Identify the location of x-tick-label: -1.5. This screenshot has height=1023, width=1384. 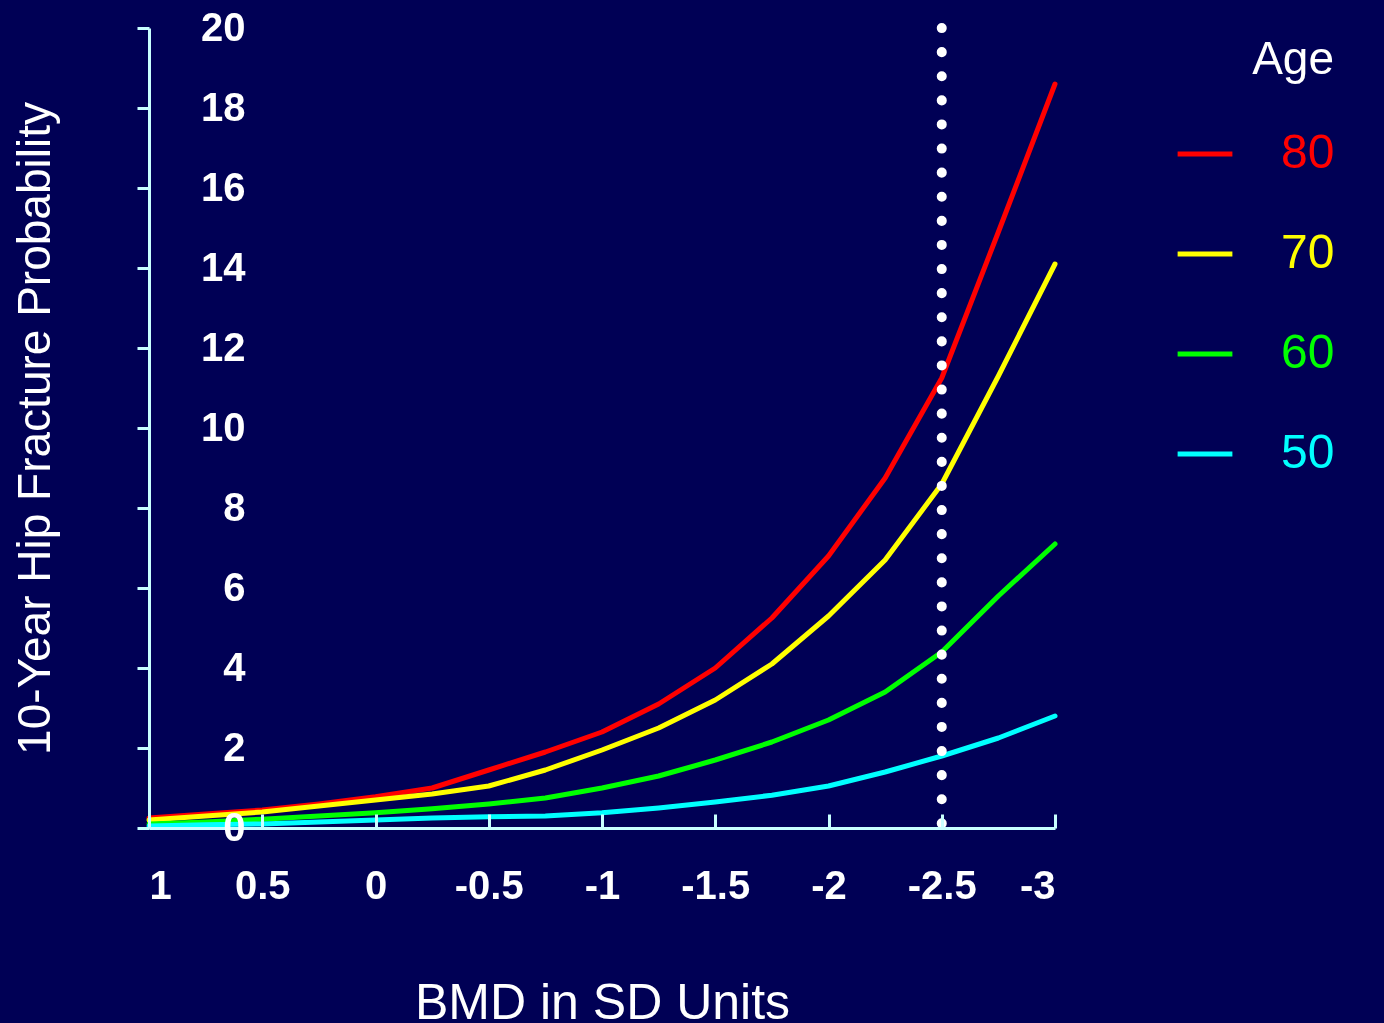
(716, 884).